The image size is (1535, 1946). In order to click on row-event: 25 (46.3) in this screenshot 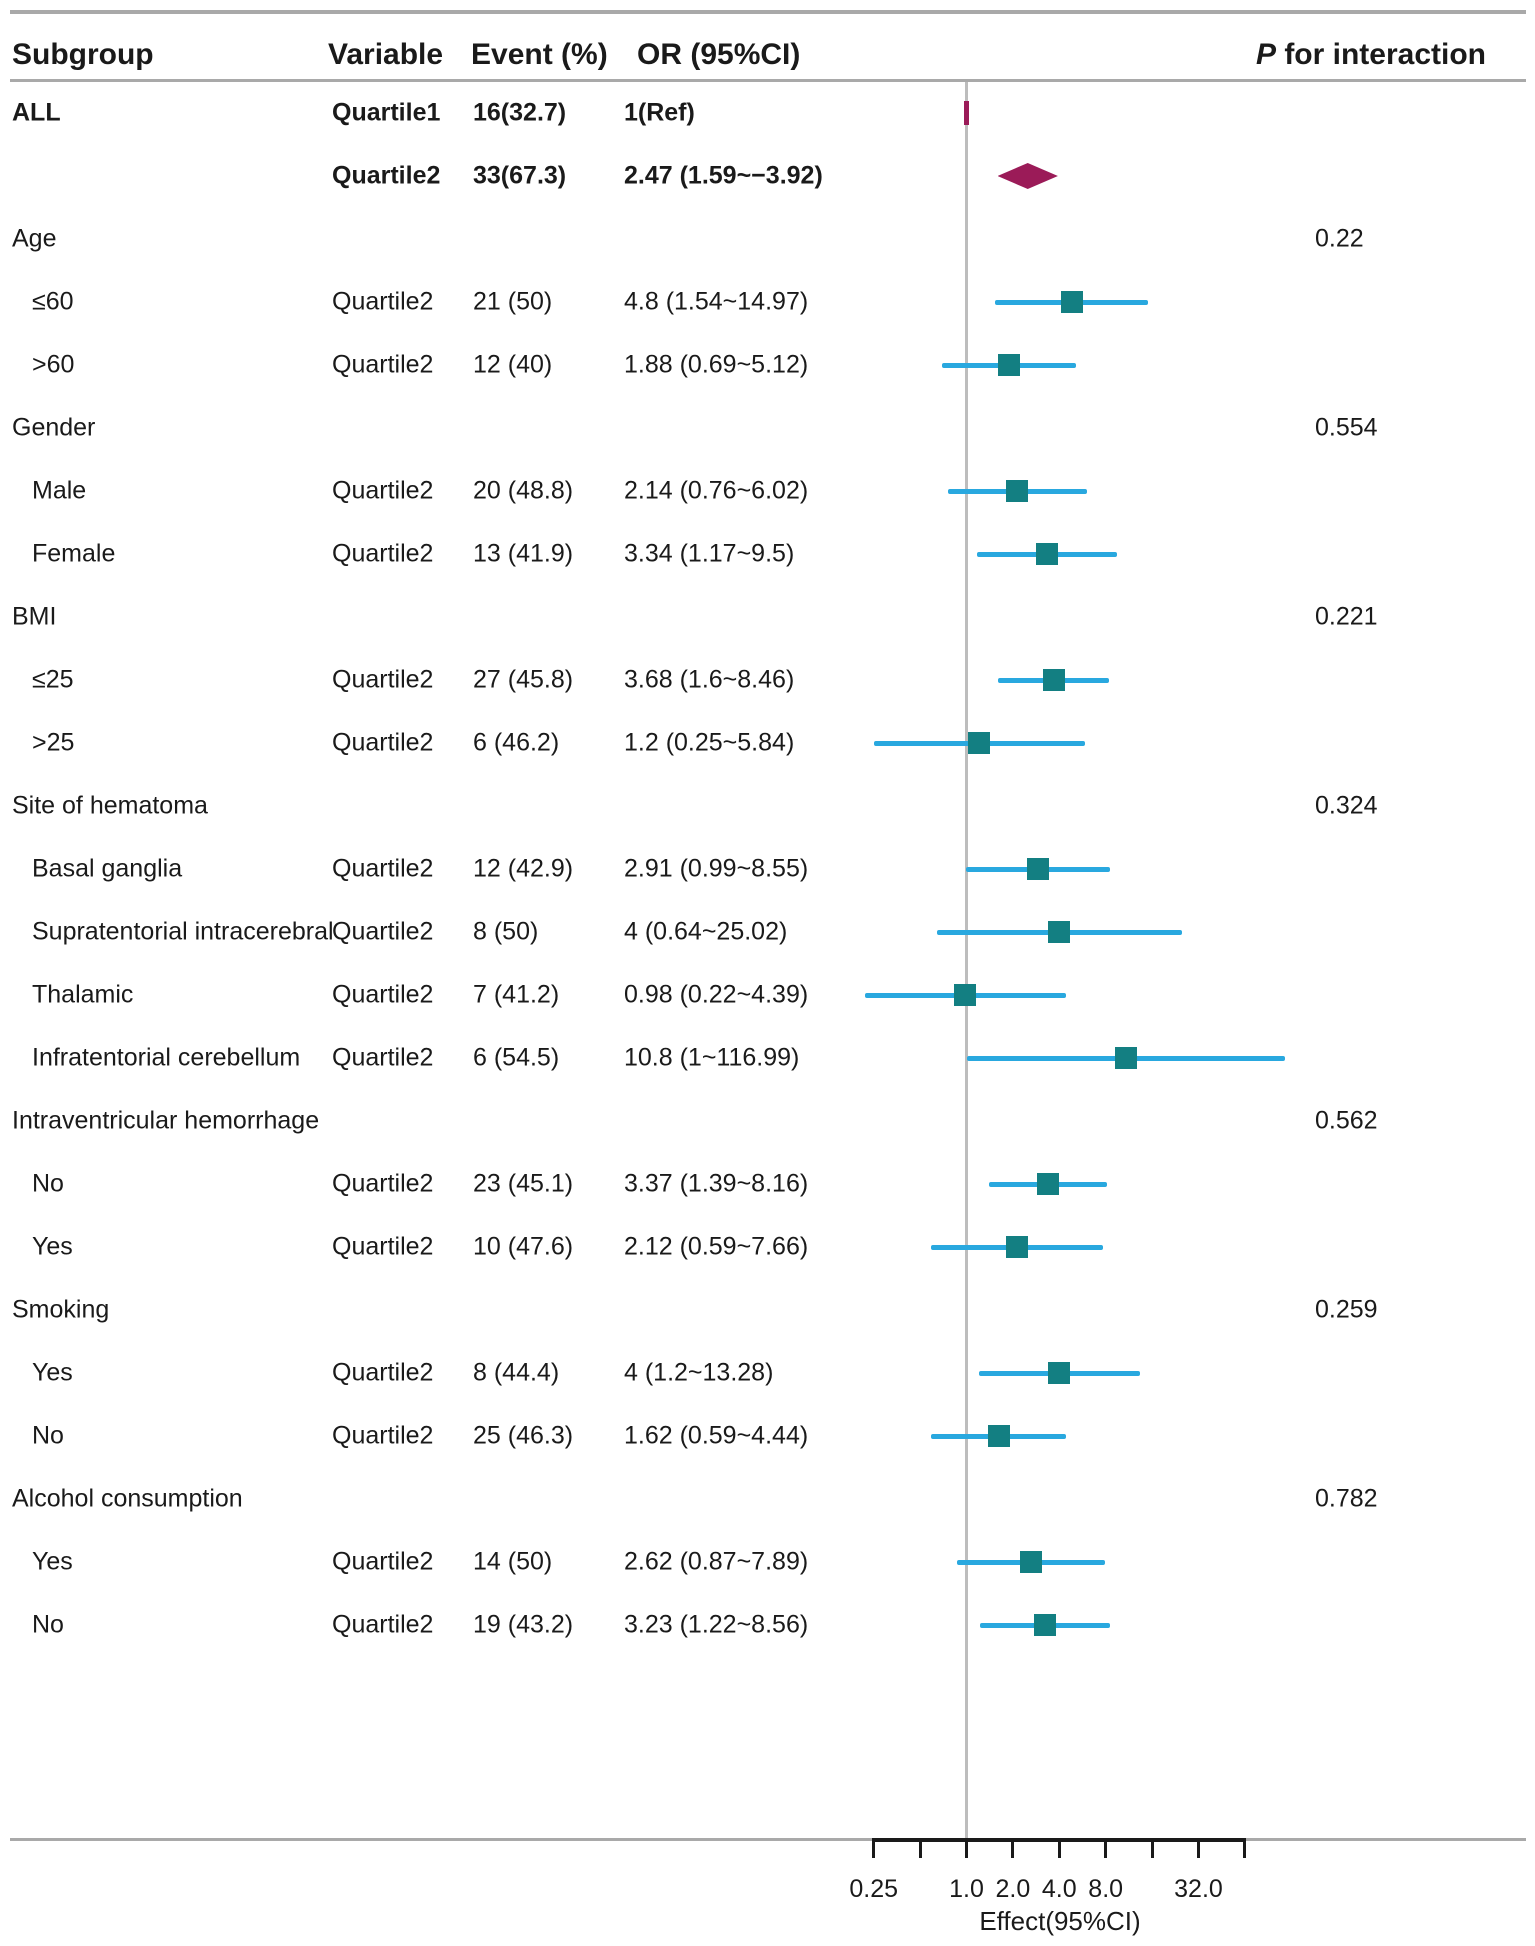, I will do `click(523, 1435)`.